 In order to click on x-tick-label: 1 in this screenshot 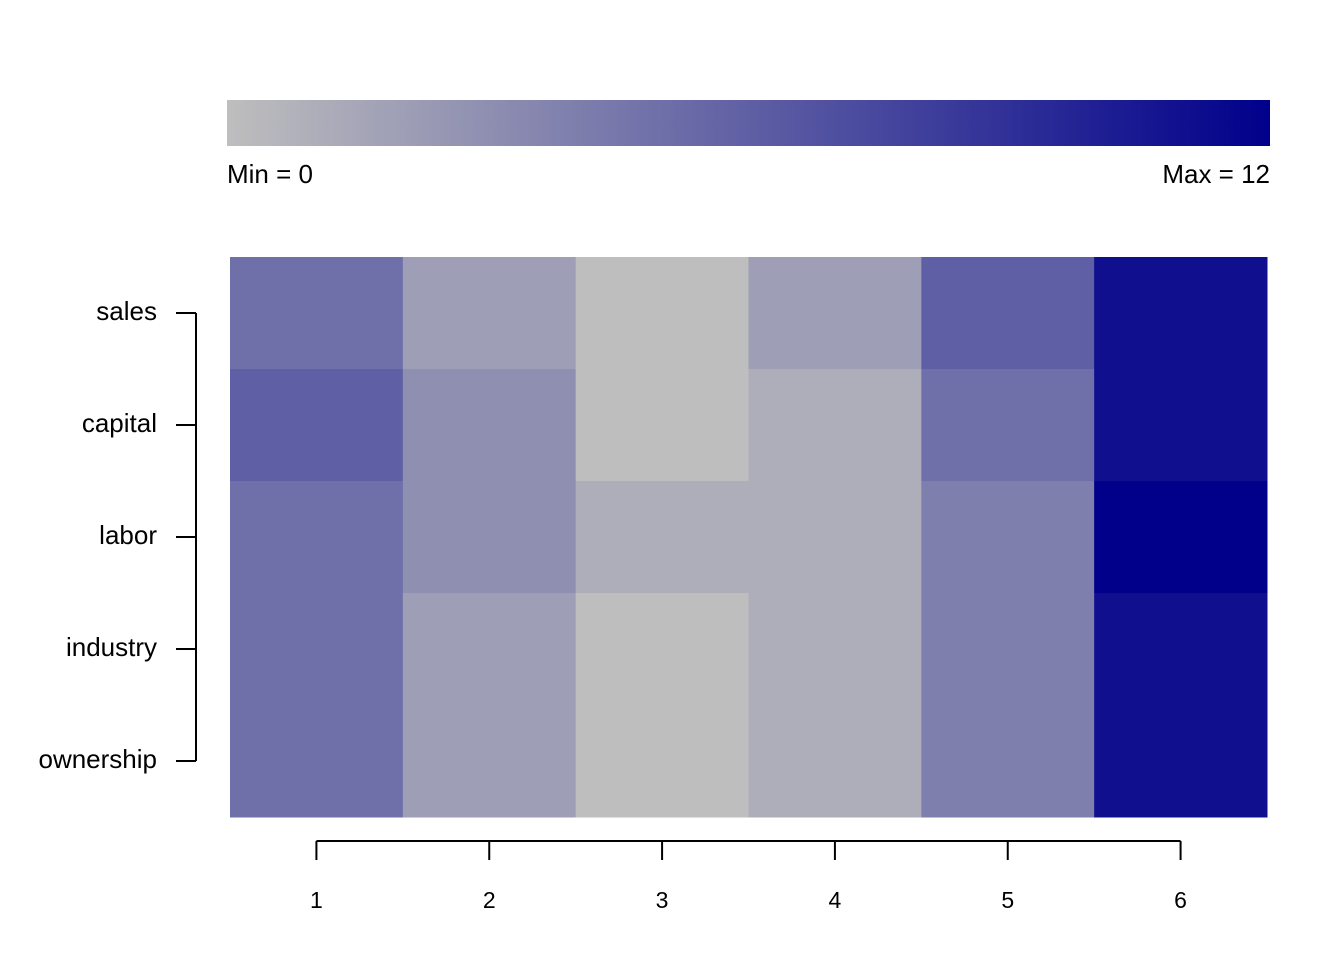, I will do `click(316, 900)`.